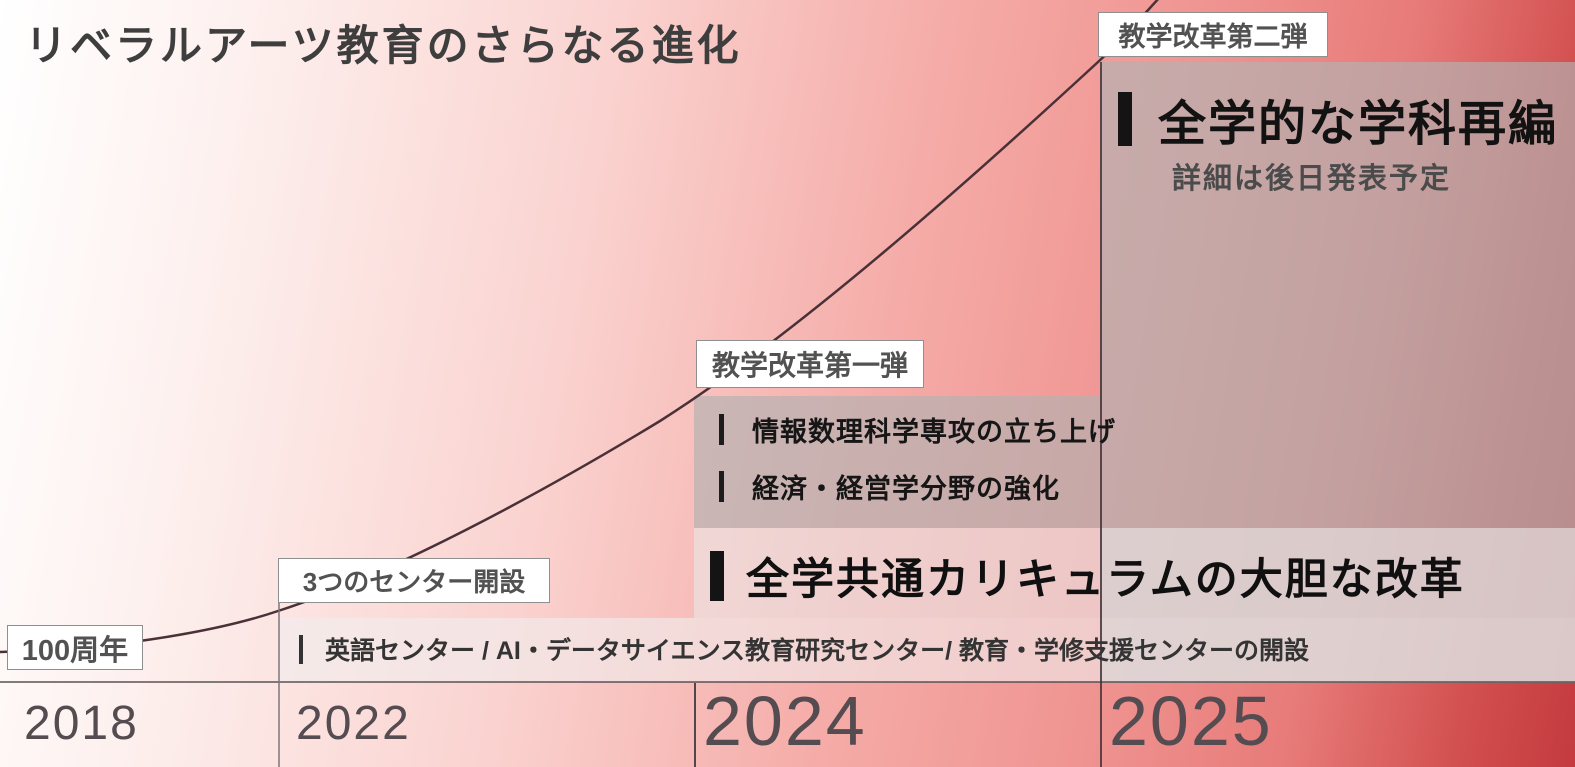  What do you see at coordinates (353, 723) in the screenshot?
I see `year-label-2022: 2022` at bounding box center [353, 723].